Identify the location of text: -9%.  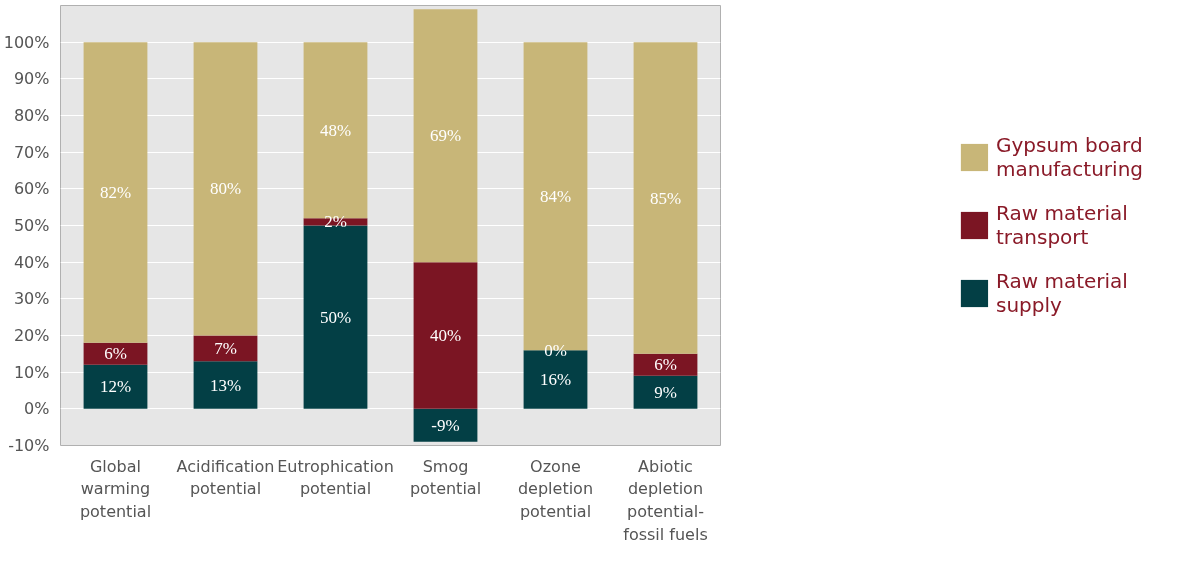
(445, 425).